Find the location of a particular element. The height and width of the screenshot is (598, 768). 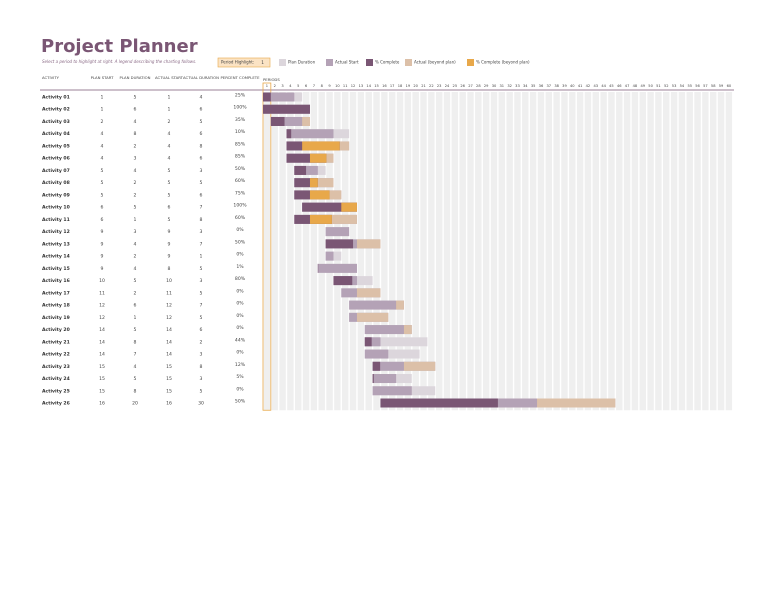

activity-name: Activity 16 is located at coordinates (56, 281).